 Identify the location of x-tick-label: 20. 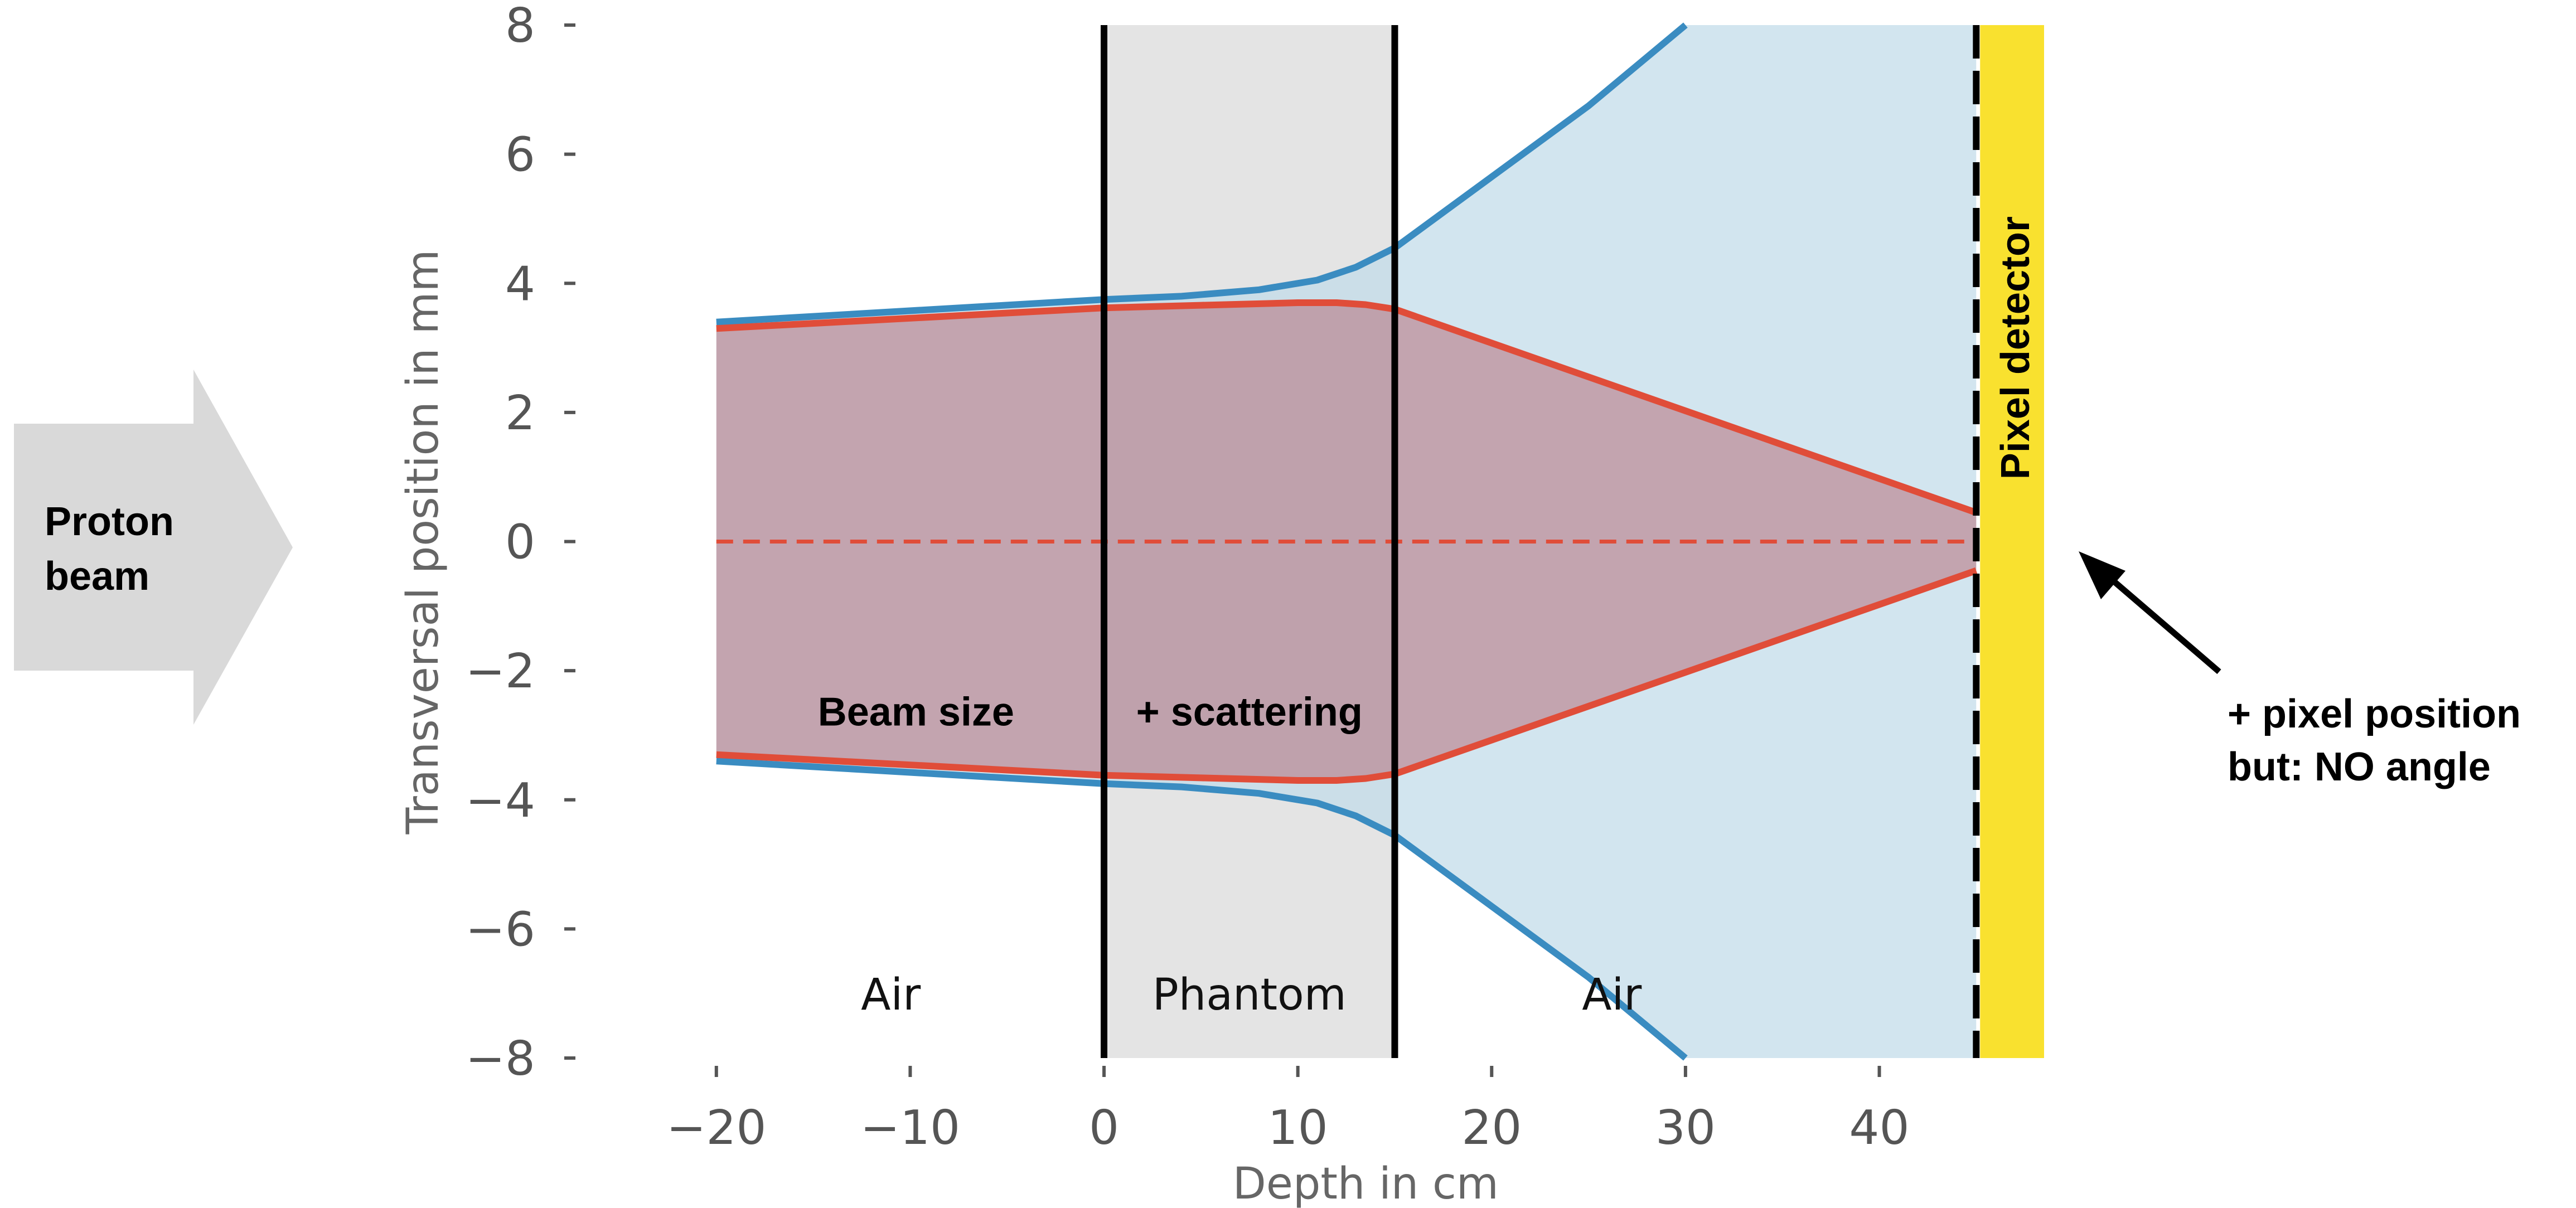
(1491, 1128).